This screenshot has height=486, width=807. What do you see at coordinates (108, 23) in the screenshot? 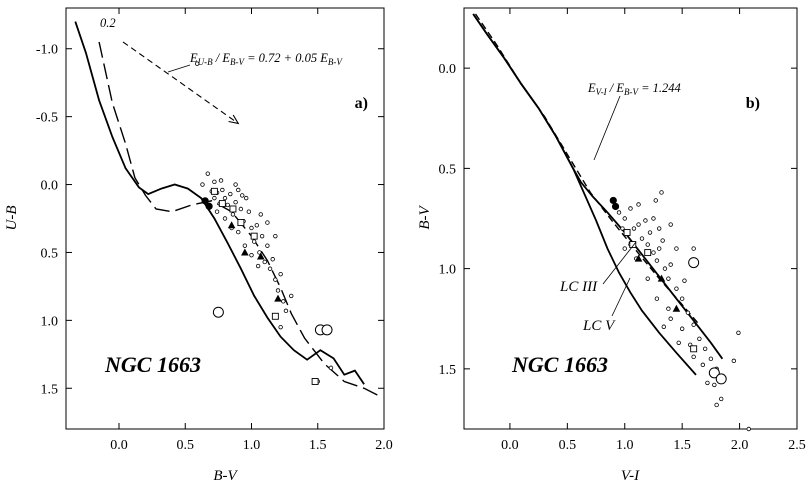
I see `reddening-value-label: 0.2` at bounding box center [108, 23].